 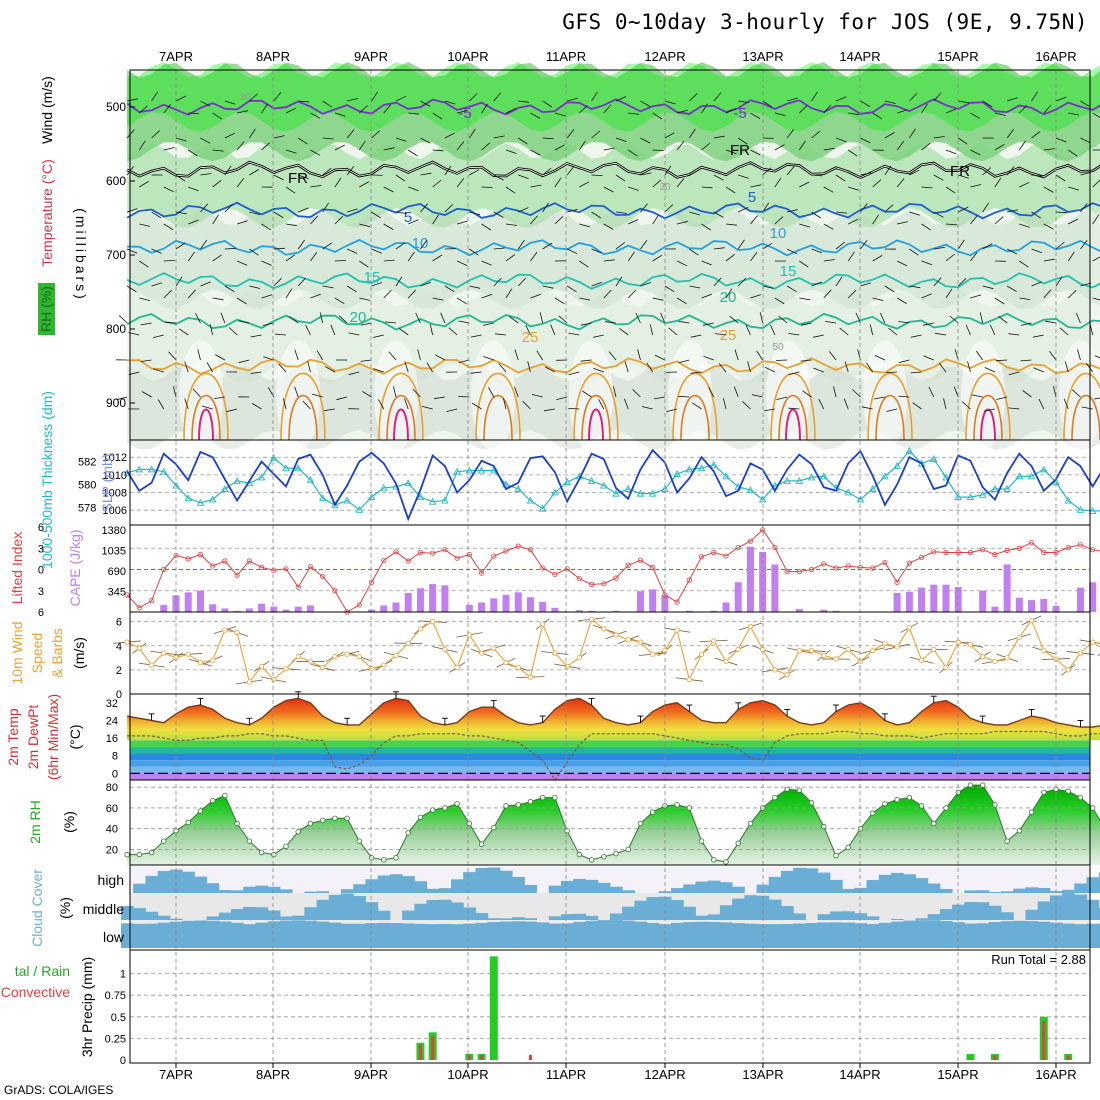 I want to click on temp-band, so click(x=610, y=743).